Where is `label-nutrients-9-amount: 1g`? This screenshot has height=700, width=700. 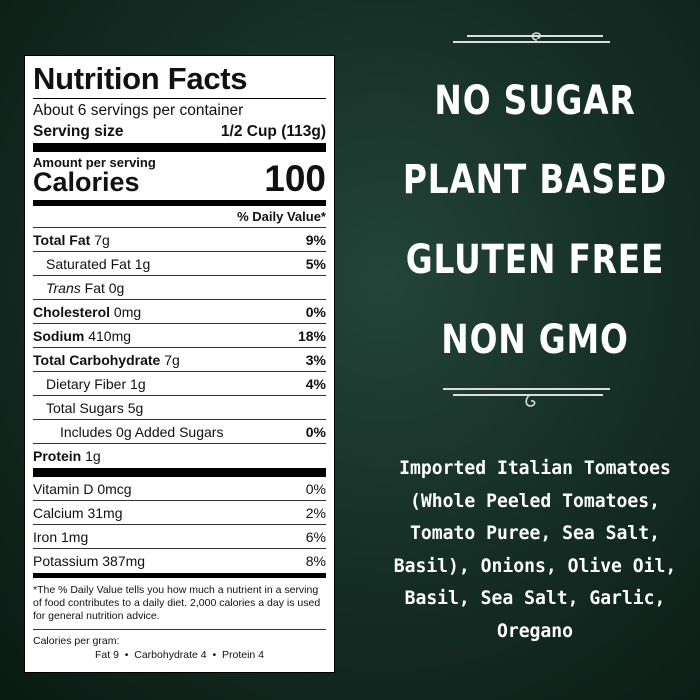 label-nutrients-9-amount: 1g is located at coordinates (93, 456).